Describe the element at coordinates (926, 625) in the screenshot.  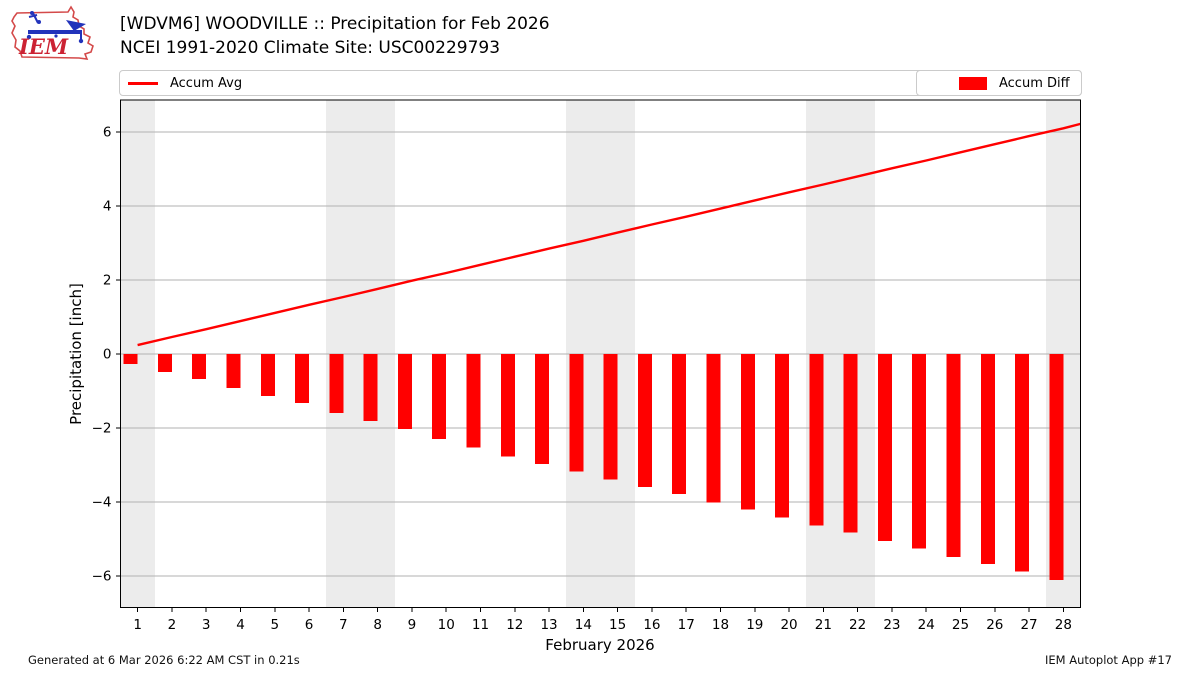
I see `x-tick-label: 24` at that location.